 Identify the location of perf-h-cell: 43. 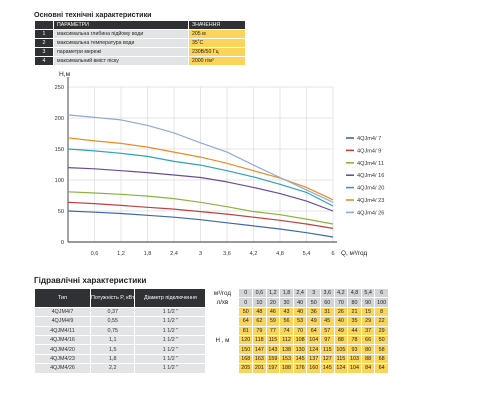
(286, 312).